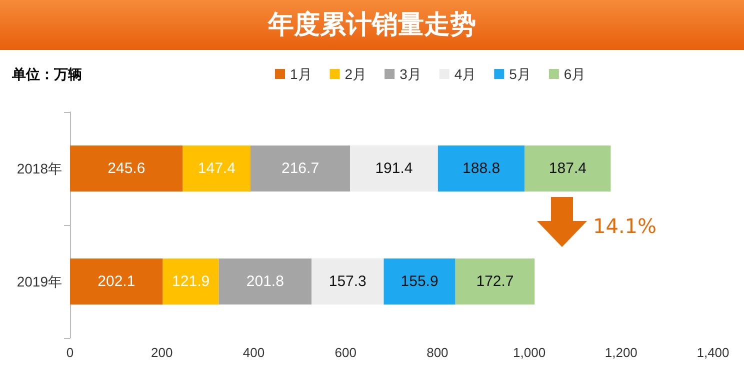 This screenshot has height=376, width=744. I want to click on x-tick-label: 800, so click(437, 352).